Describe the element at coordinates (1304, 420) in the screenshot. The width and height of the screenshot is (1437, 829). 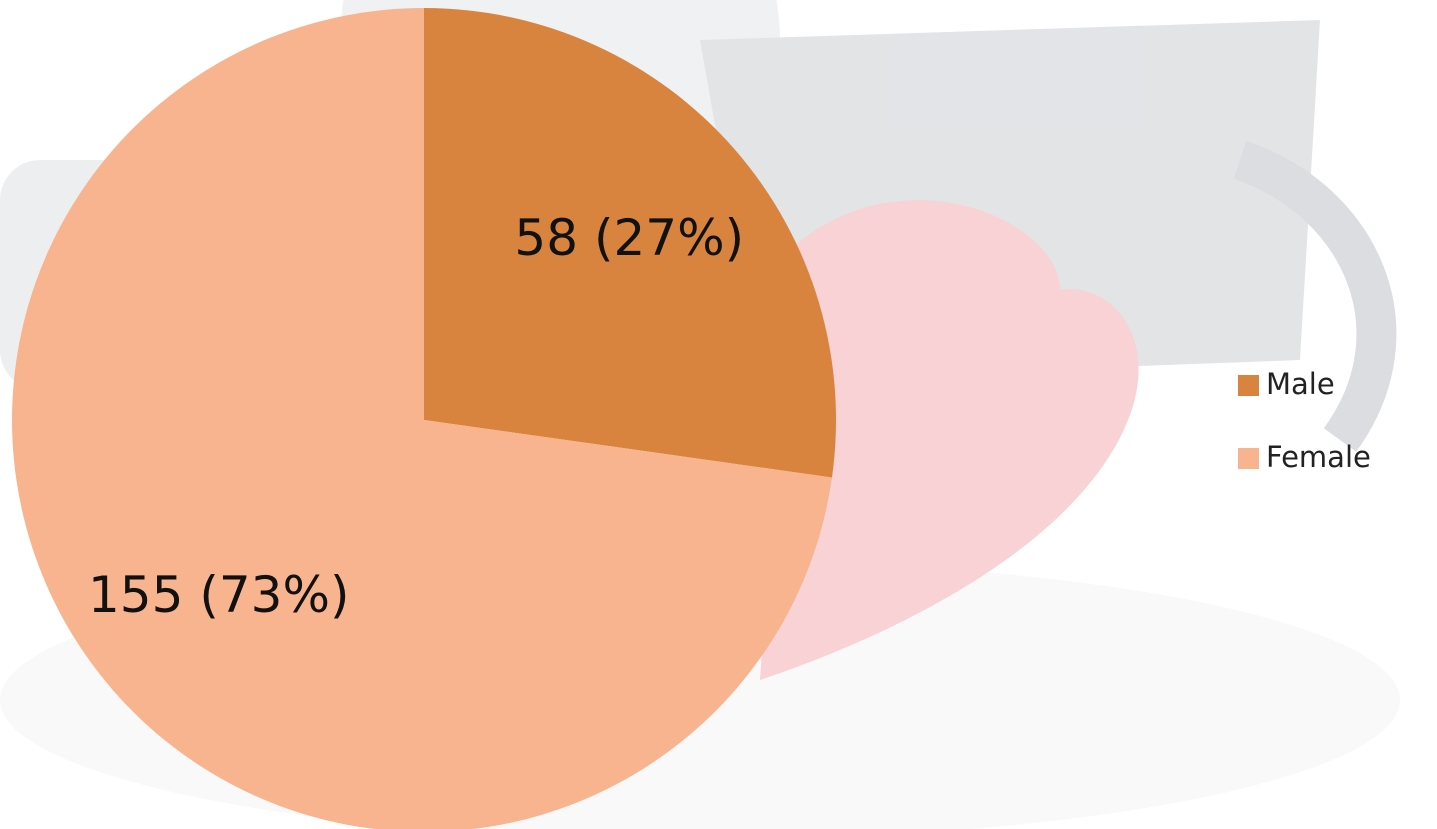
I see `legend: Male Female` at that location.